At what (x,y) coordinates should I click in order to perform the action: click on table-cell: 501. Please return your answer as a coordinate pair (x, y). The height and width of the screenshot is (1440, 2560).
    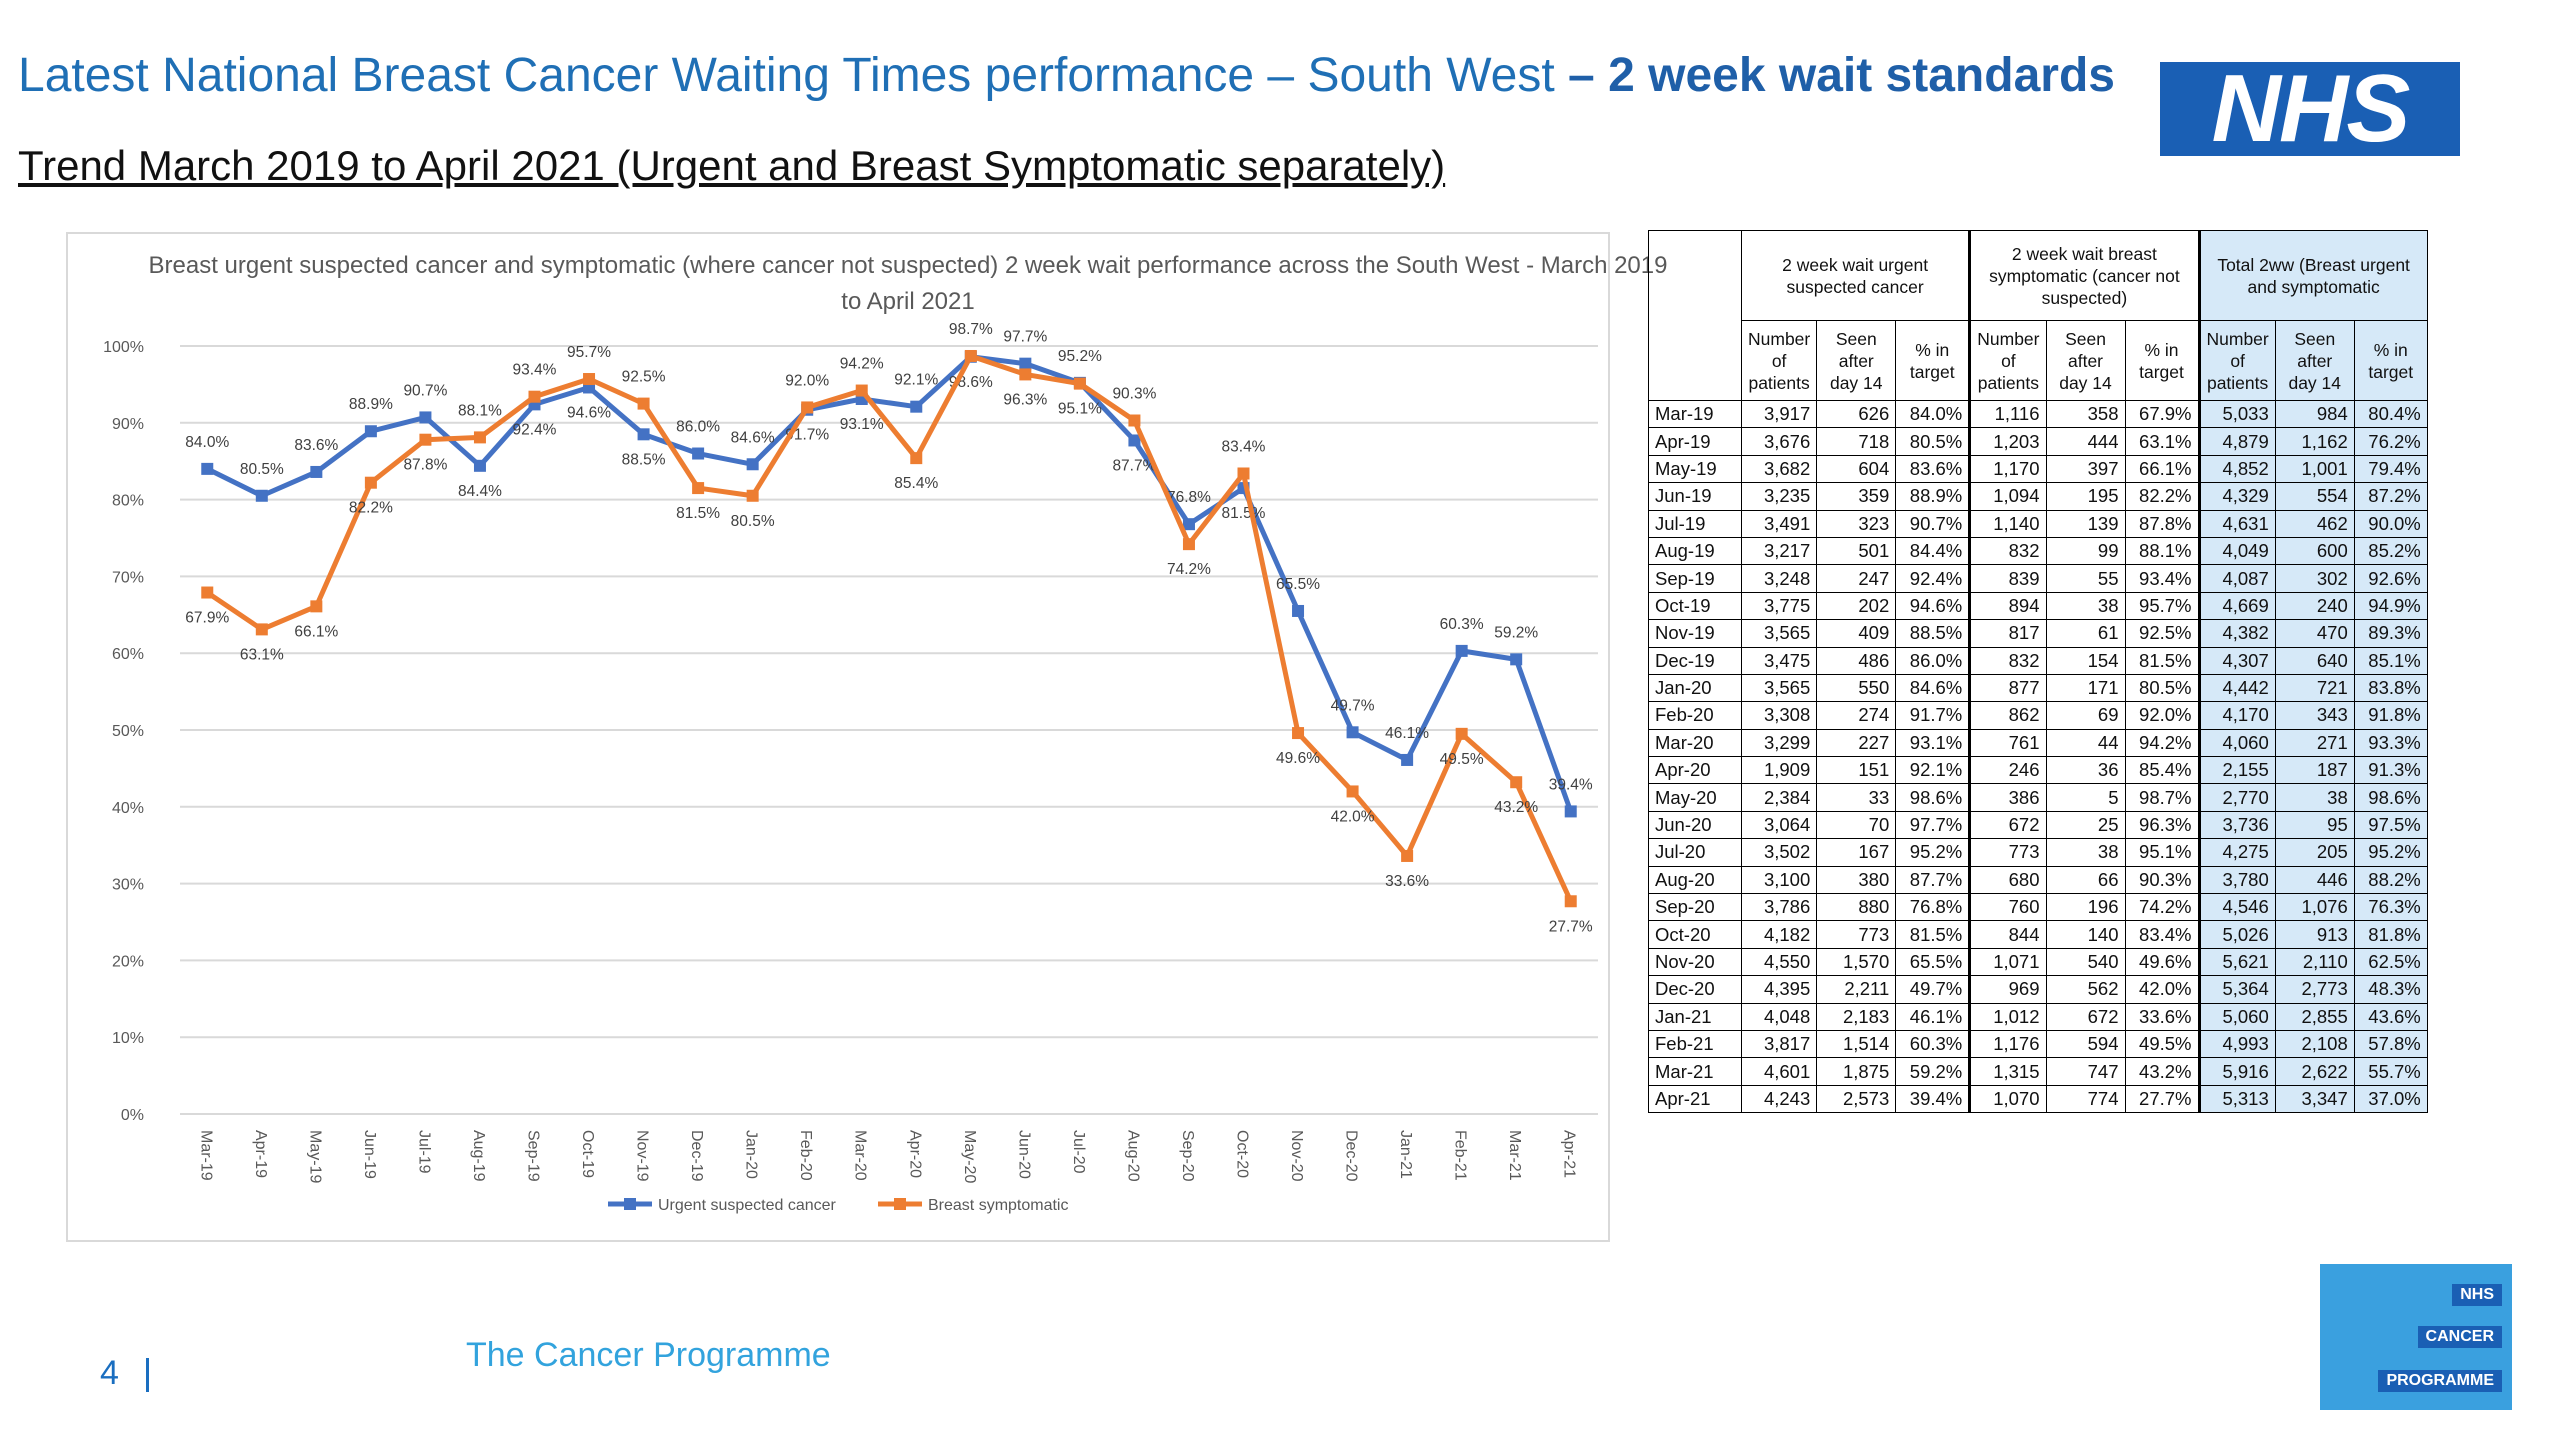
    Looking at the image, I should click on (1856, 551).